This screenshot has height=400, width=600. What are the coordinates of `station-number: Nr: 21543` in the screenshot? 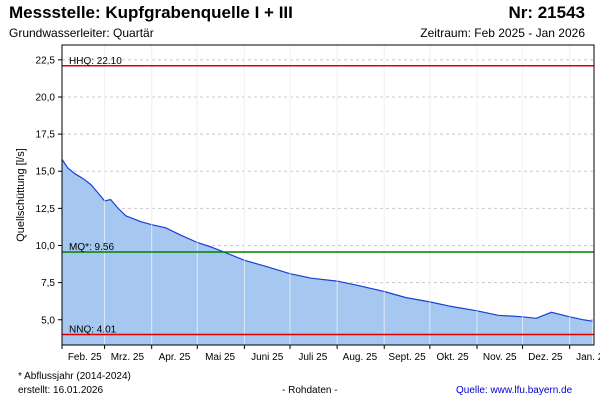 It's located at (546, 12).